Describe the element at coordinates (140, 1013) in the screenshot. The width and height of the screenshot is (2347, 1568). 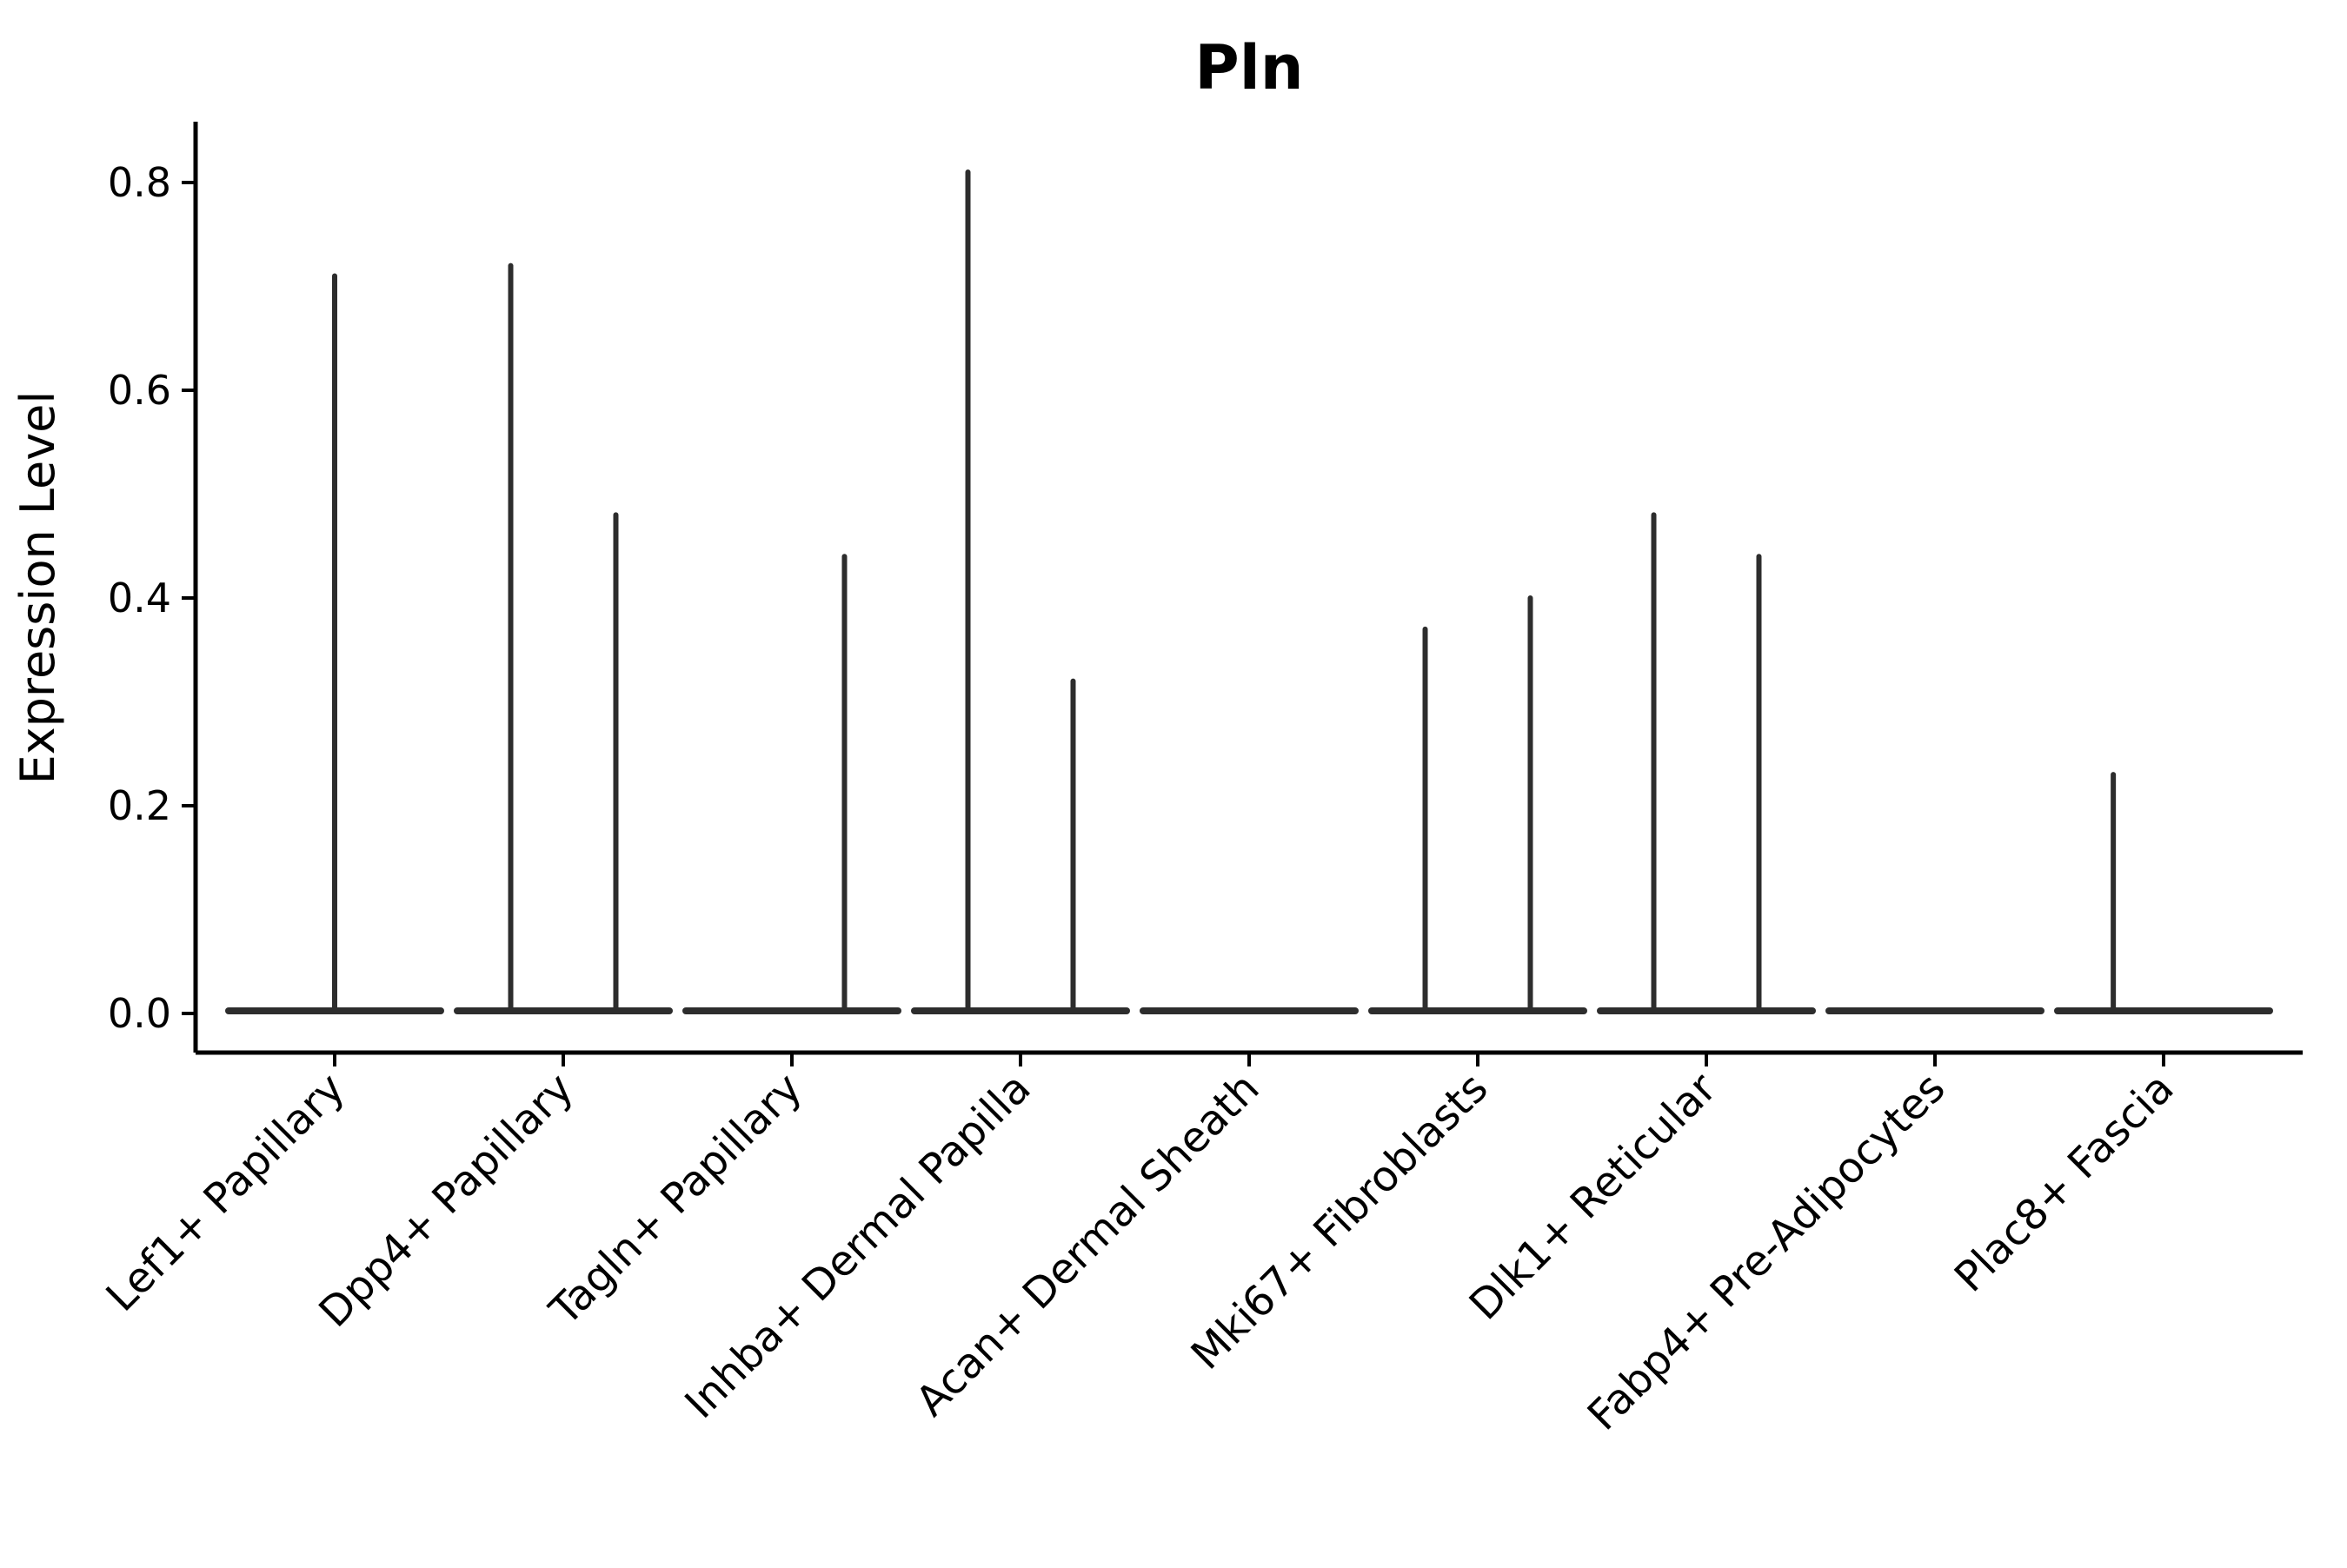
I see `y-tick-label: 0.0` at that location.